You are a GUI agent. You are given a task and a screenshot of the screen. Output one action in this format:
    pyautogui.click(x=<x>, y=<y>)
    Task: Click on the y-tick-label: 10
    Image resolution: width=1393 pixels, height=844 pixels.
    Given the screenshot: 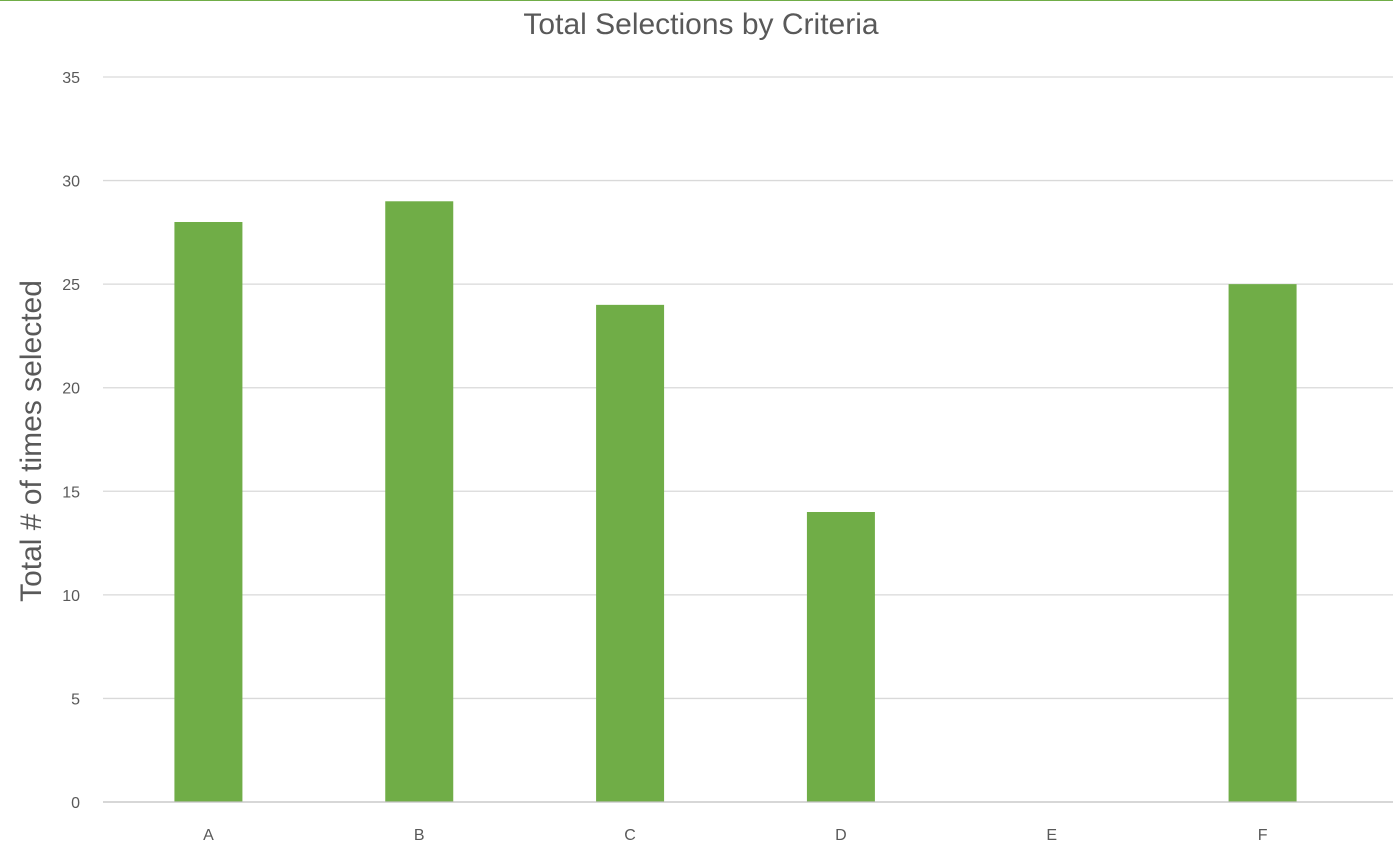 What is the action you would take?
    pyautogui.click(x=71, y=596)
    